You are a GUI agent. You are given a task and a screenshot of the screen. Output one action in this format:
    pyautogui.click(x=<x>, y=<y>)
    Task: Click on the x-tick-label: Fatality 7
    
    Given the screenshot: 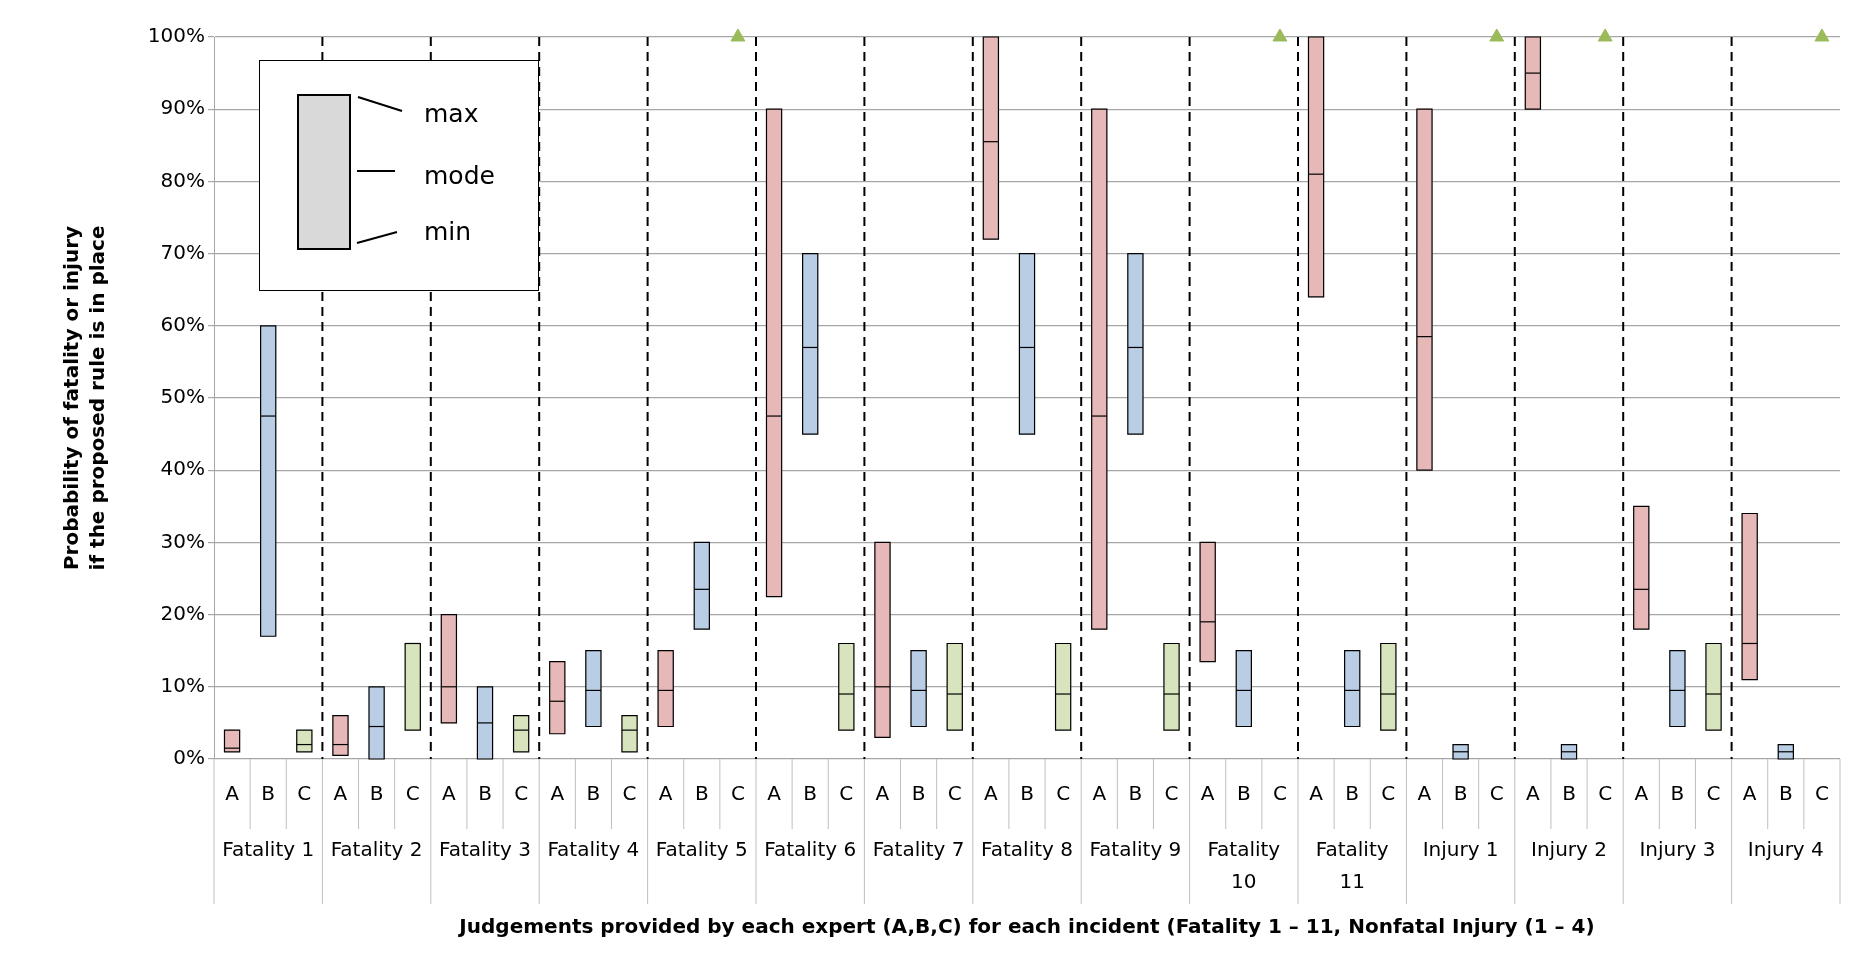 What is the action you would take?
    pyautogui.click(x=918, y=849)
    